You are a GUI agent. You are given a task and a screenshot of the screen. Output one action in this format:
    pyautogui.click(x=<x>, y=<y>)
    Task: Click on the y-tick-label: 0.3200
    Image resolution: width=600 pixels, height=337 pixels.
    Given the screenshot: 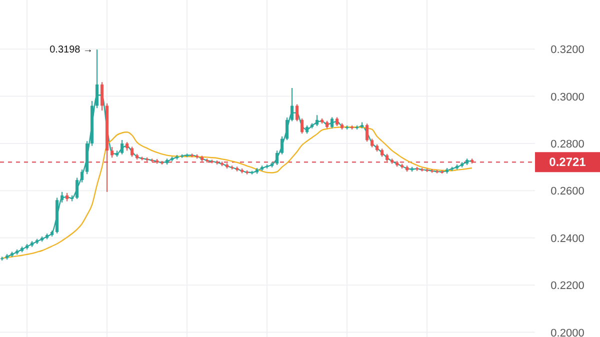 What is the action you would take?
    pyautogui.click(x=567, y=50)
    